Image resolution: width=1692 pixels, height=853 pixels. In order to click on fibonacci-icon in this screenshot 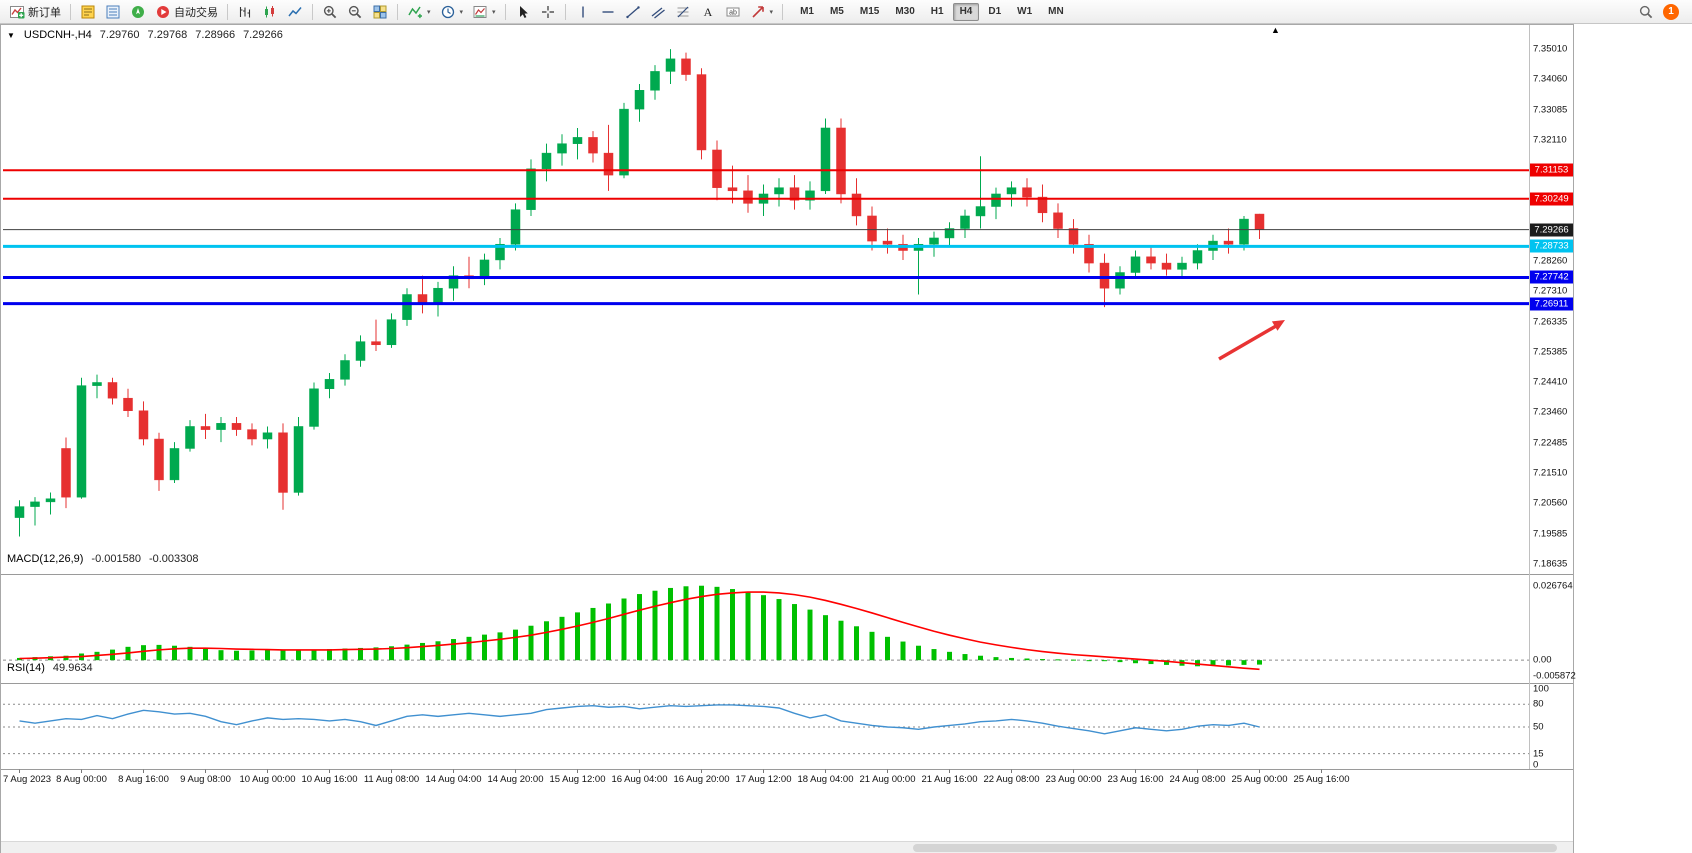, I will do `click(683, 11)`.